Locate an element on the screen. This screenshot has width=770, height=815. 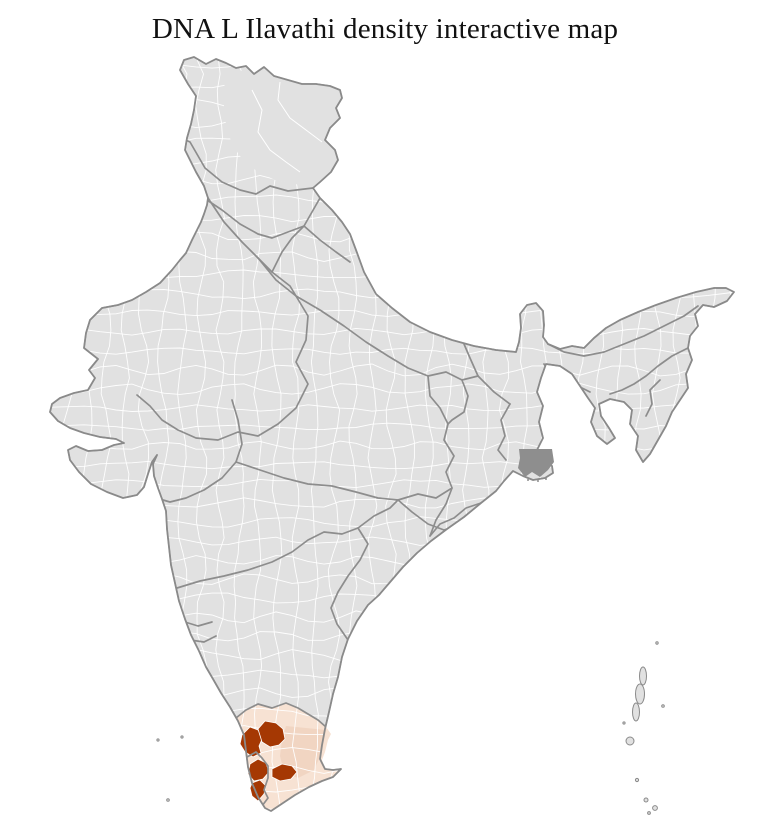
page-title: DNA L Ilavathi density interactive map is located at coordinates (385, 29).